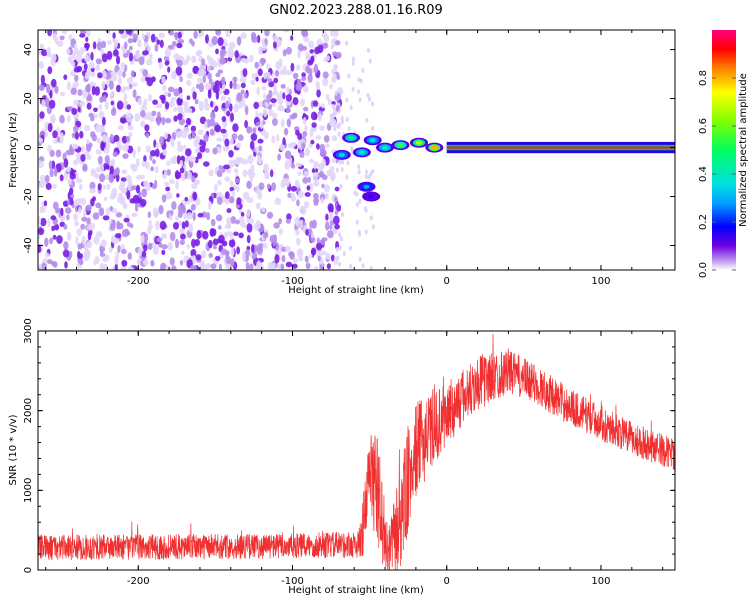 The image size is (750, 604). What do you see at coordinates (356, 290) in the screenshot?
I see `spectrogram-xlabel: Height of straight line (km)` at bounding box center [356, 290].